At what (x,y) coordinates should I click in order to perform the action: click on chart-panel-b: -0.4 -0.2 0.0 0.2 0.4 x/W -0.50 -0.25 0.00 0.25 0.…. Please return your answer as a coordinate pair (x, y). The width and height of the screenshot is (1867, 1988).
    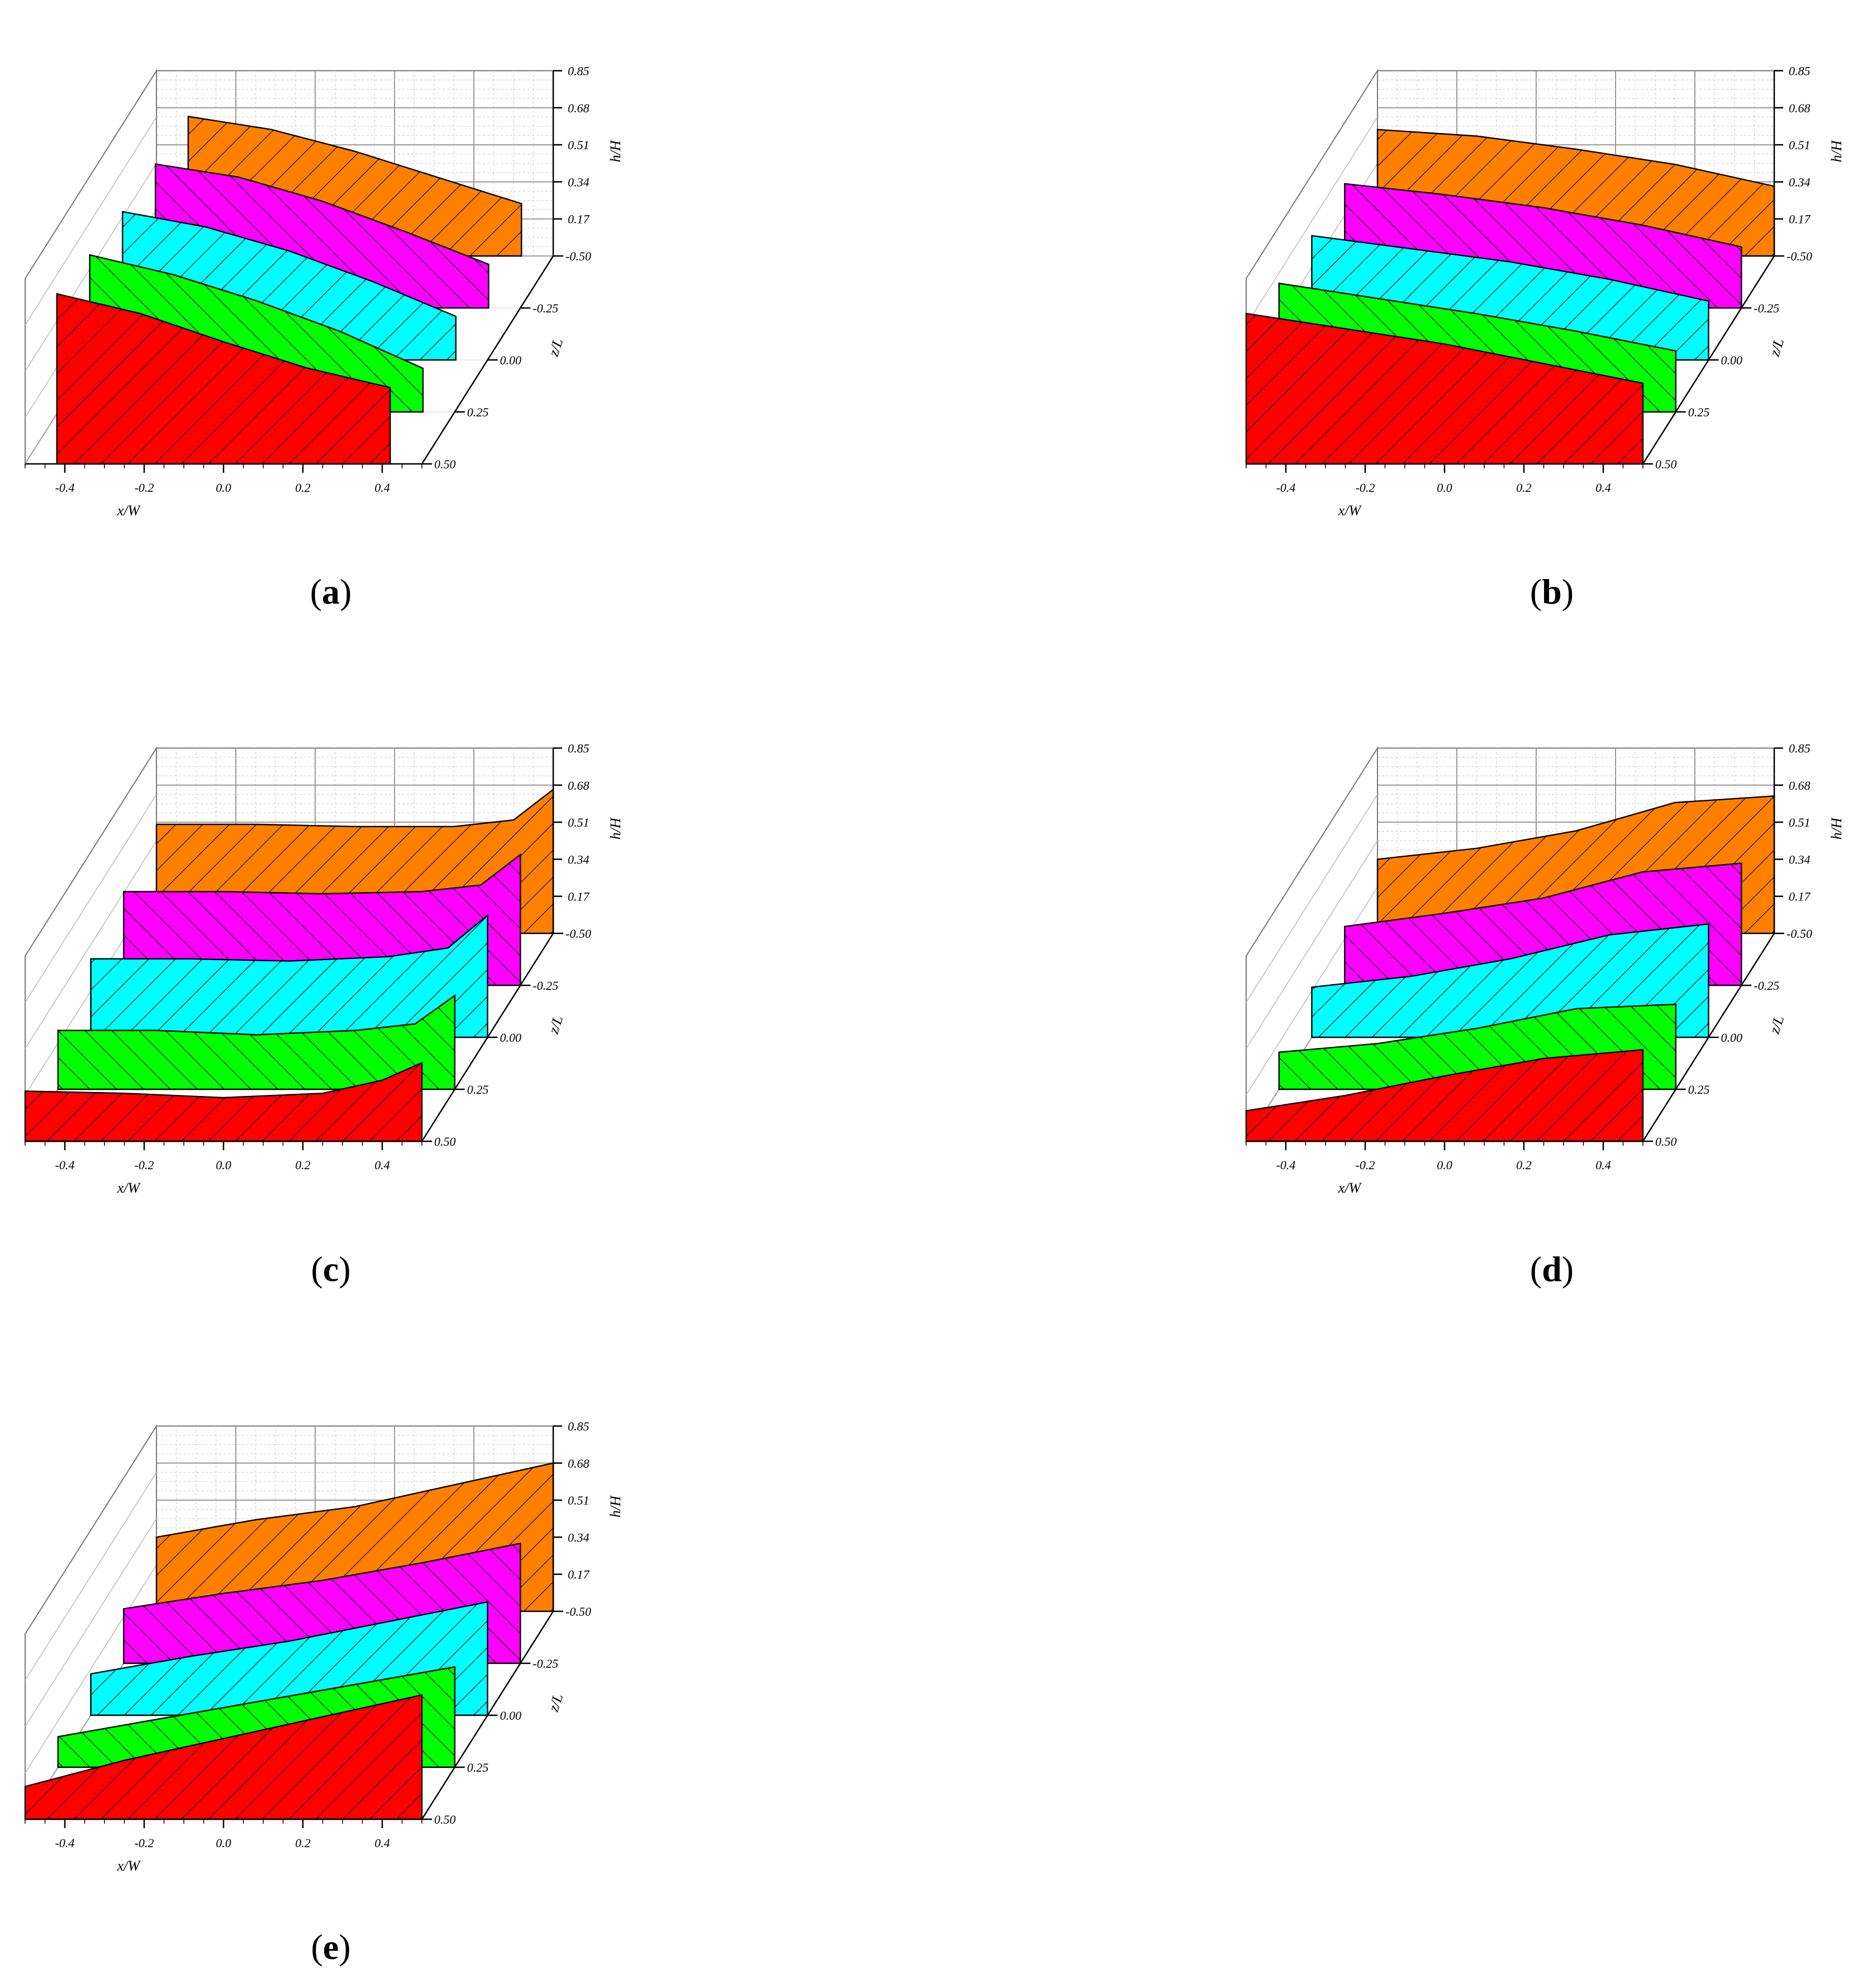
    Looking at the image, I should click on (1545, 337).